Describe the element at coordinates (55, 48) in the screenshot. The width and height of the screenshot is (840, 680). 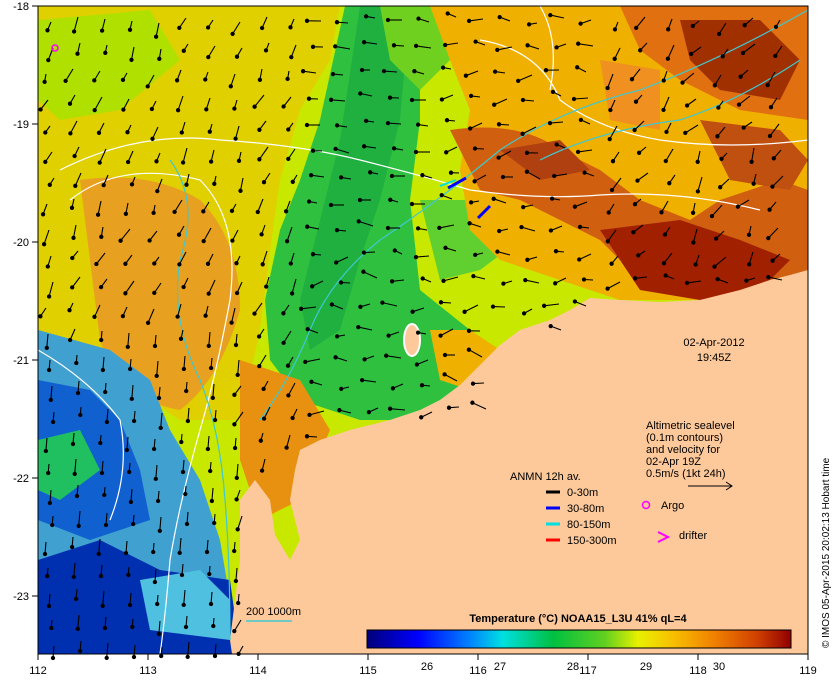
I see `argo-marker` at that location.